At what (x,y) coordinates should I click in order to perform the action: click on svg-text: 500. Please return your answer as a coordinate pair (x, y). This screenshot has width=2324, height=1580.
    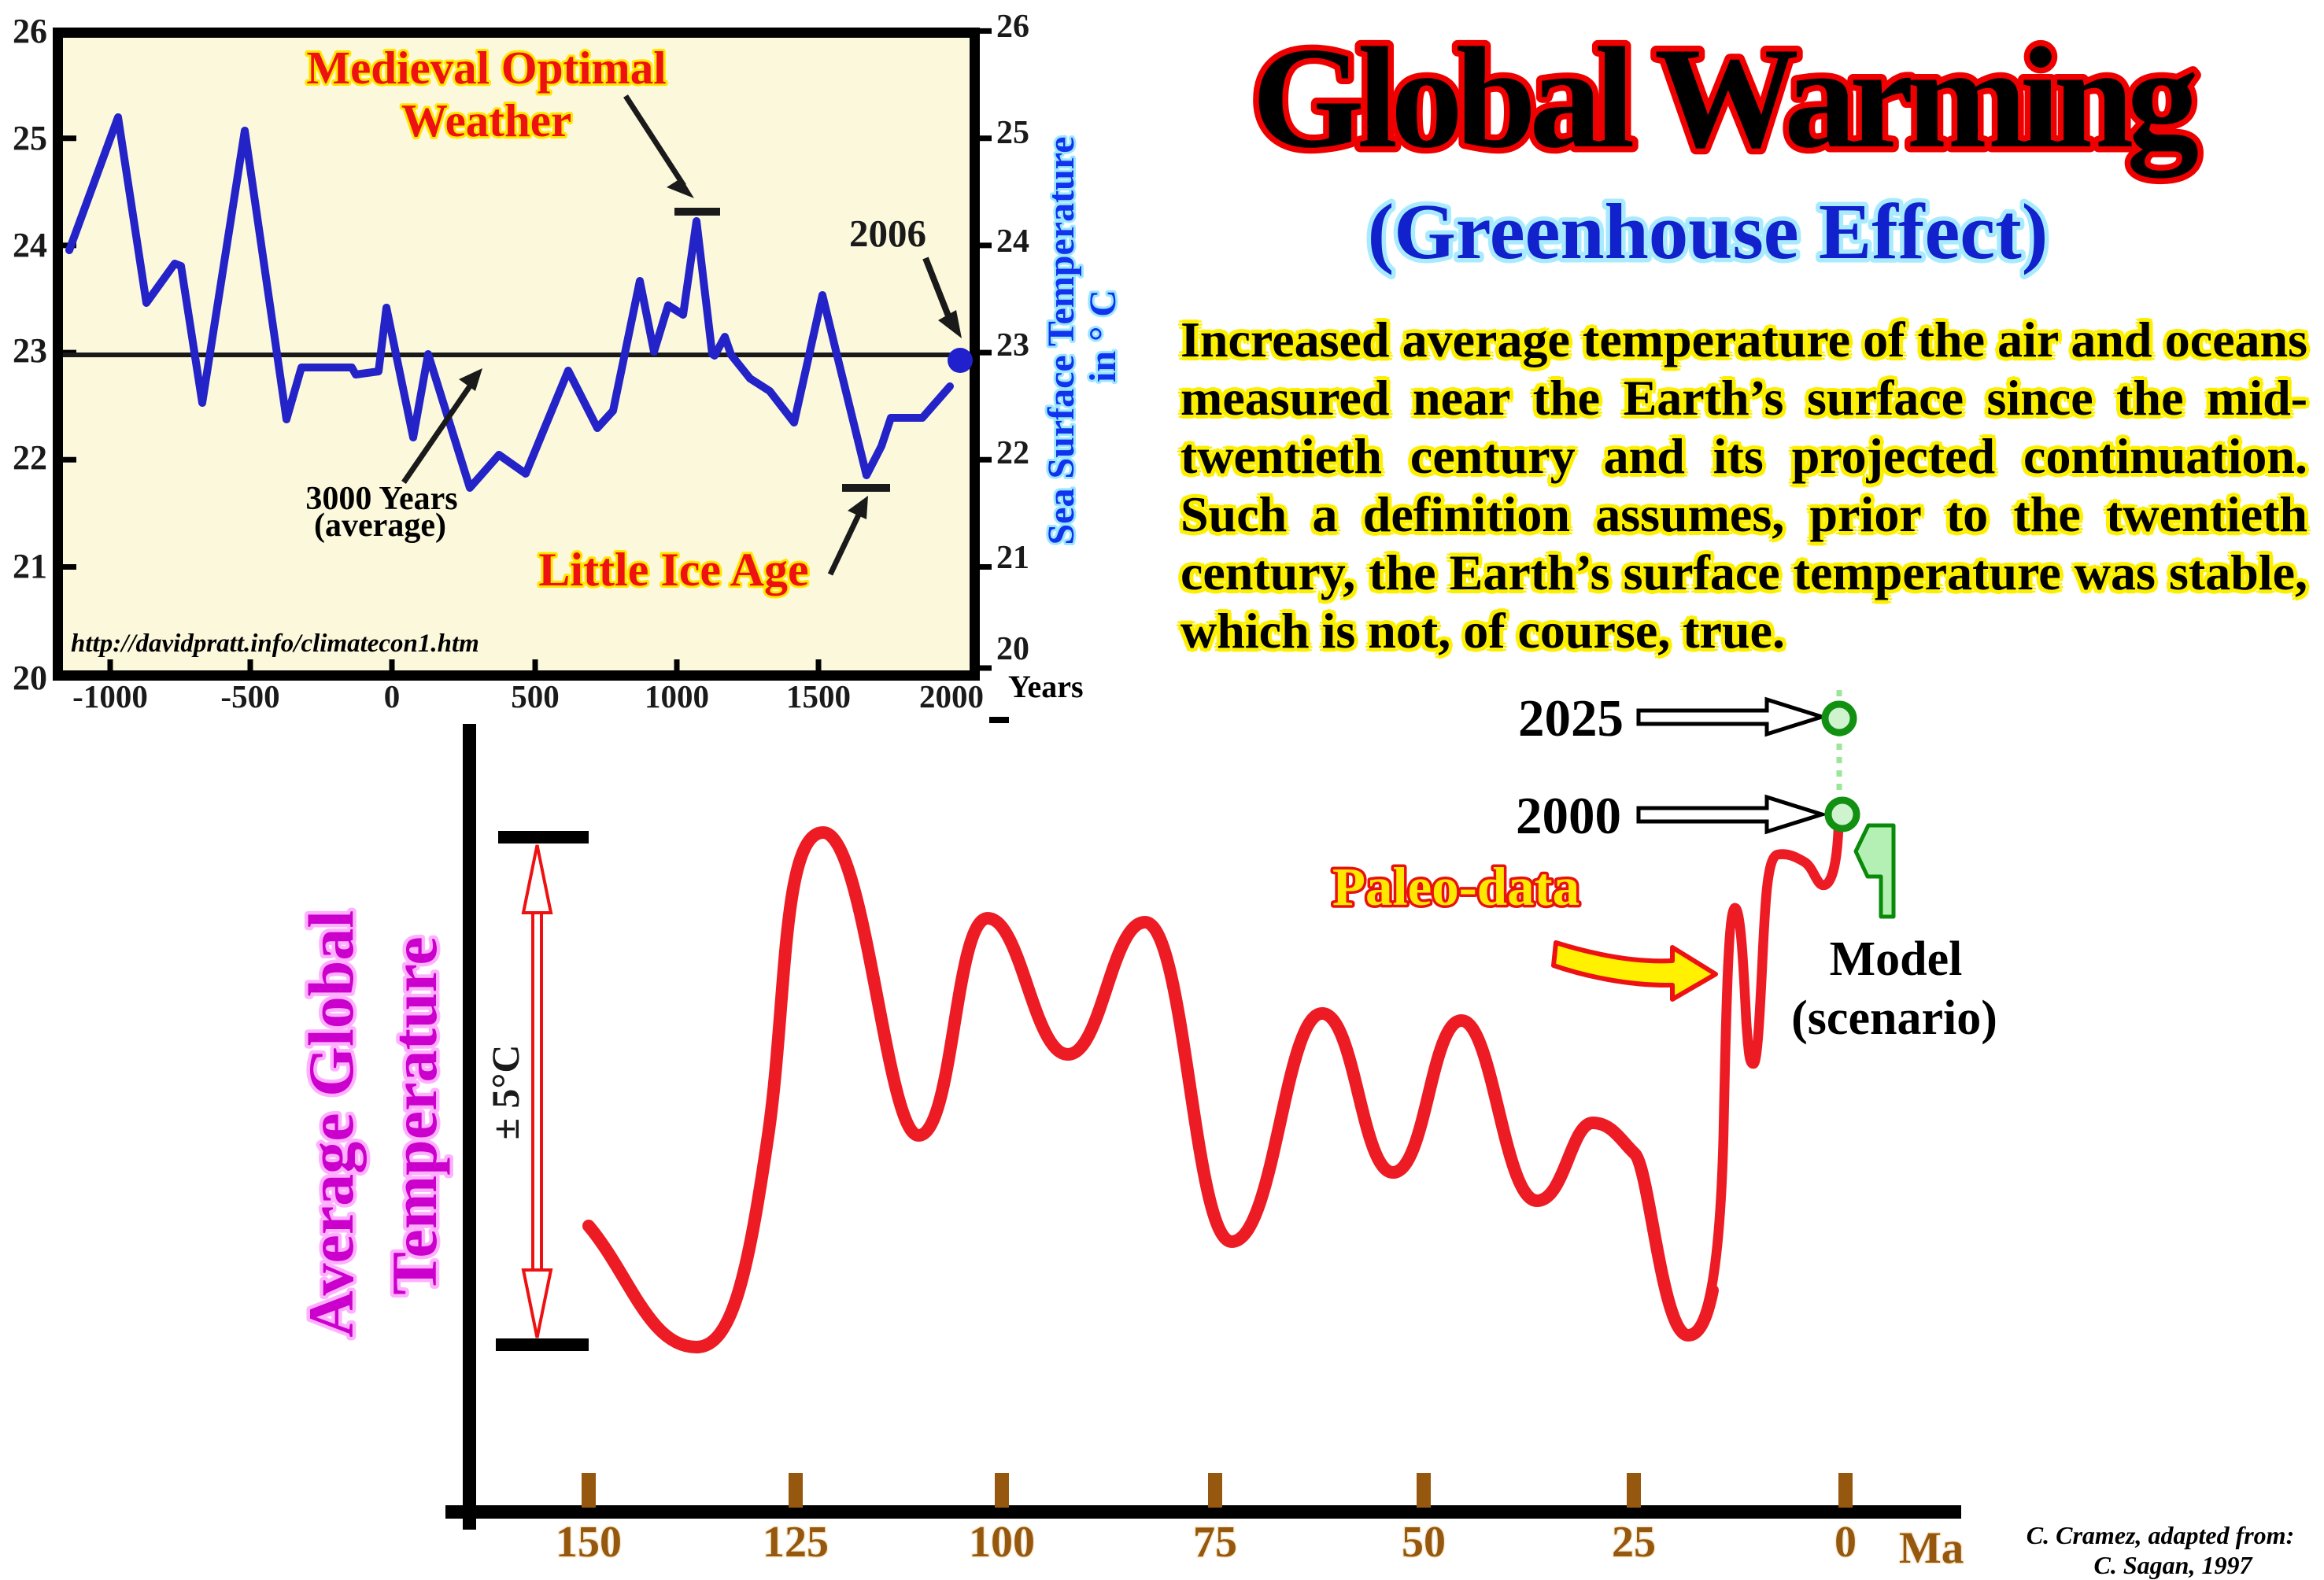
    Looking at the image, I should click on (535, 696).